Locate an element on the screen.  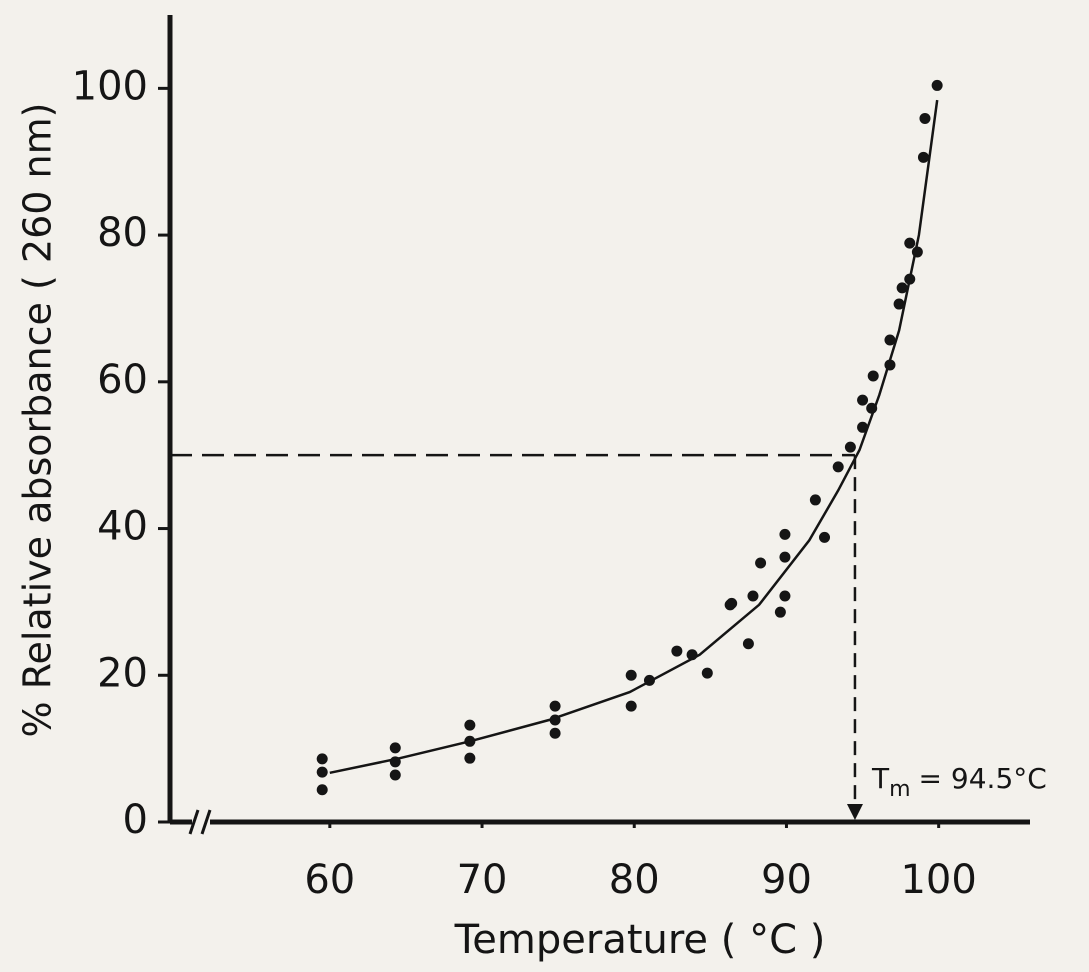
x-tick-label: 90 is located at coordinates (786, 880).